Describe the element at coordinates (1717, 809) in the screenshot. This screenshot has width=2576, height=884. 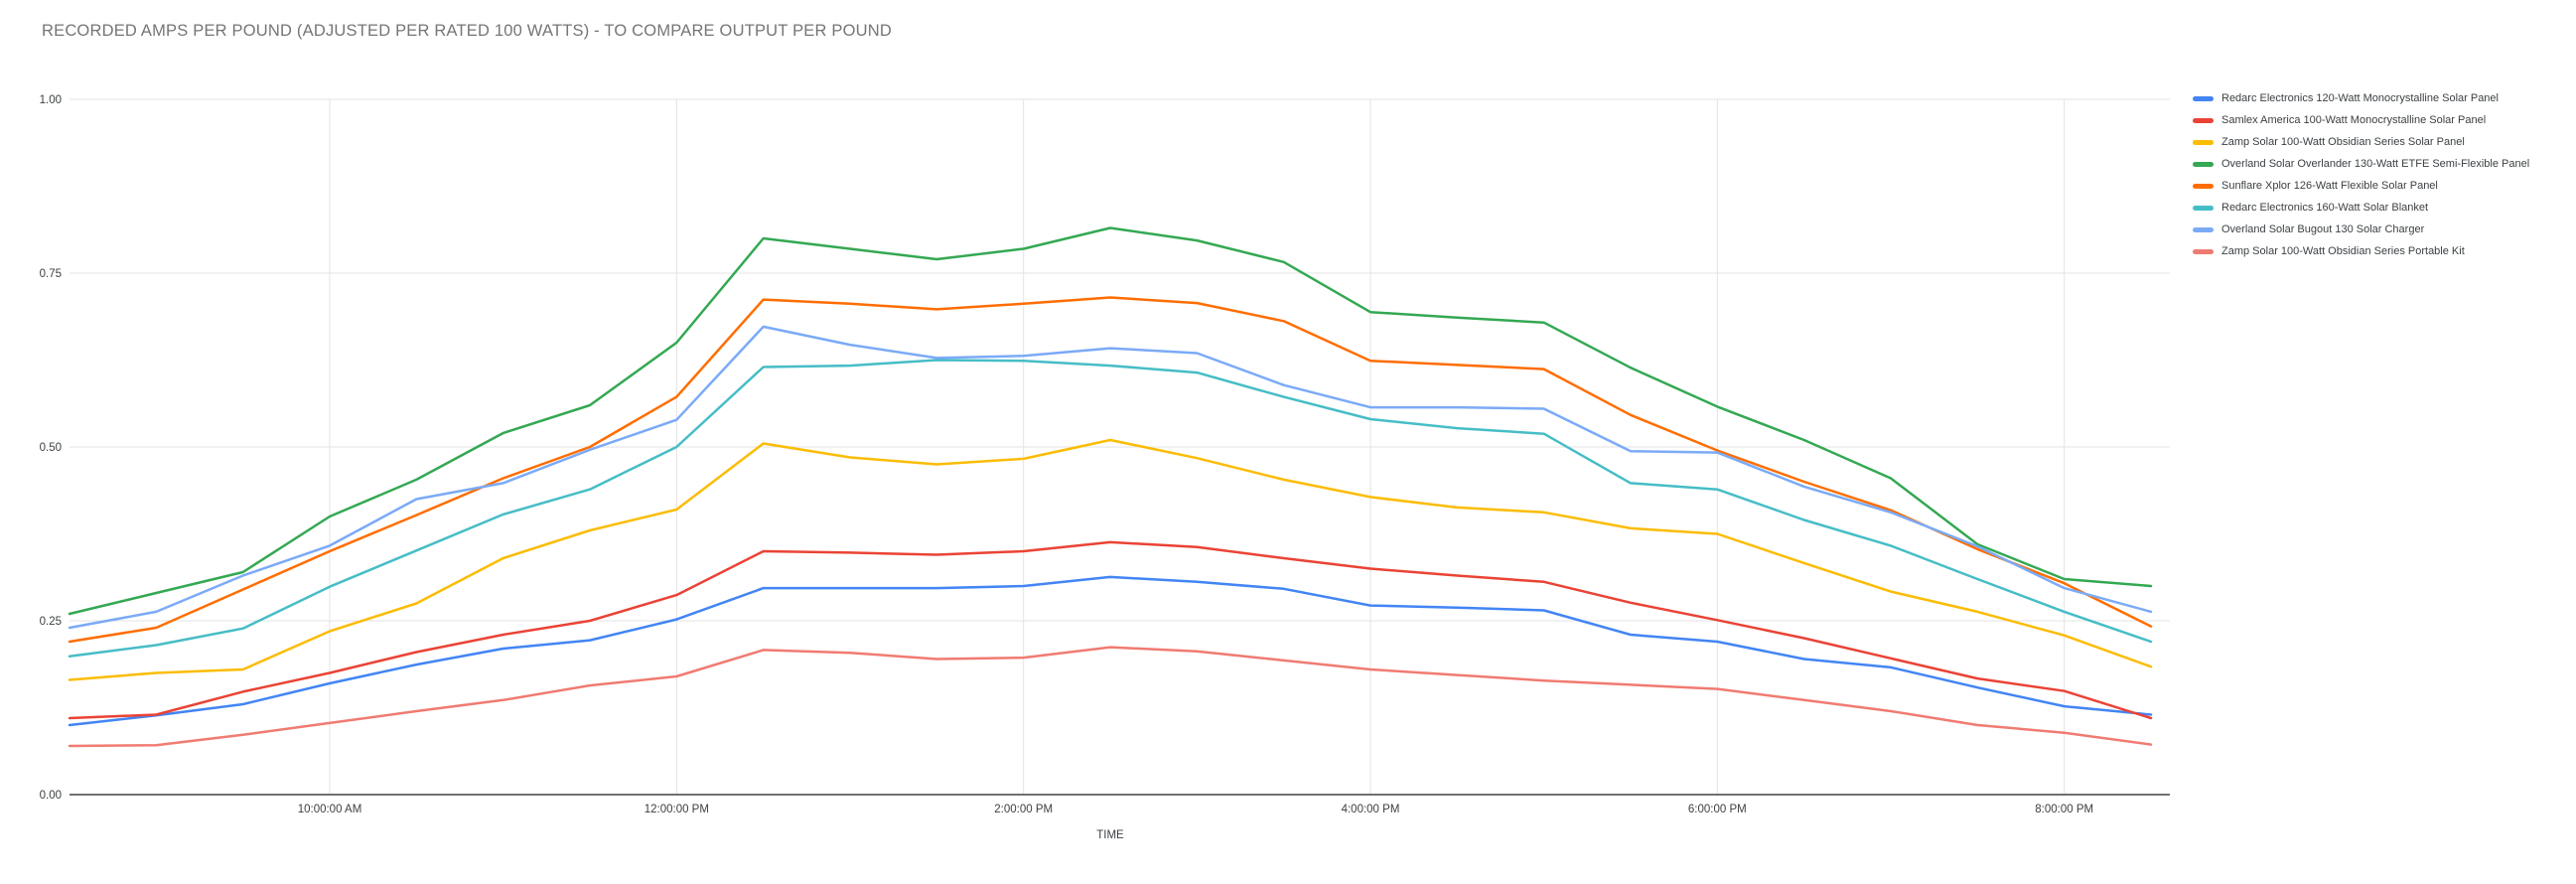
I see `x-tick-label: 6:00:00 PM` at that location.